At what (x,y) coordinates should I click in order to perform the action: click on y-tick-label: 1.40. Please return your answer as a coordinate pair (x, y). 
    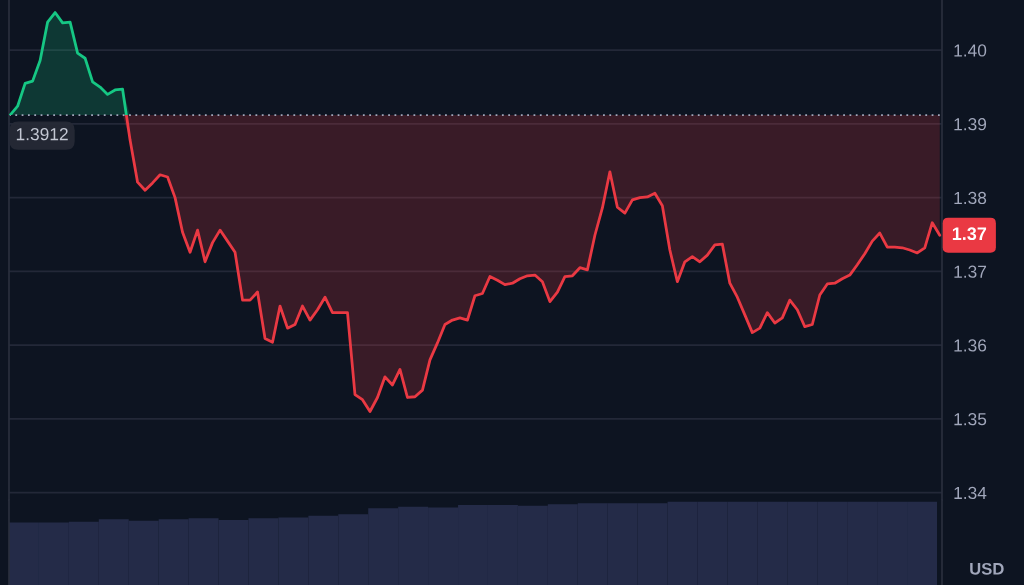
    Looking at the image, I should click on (970, 50).